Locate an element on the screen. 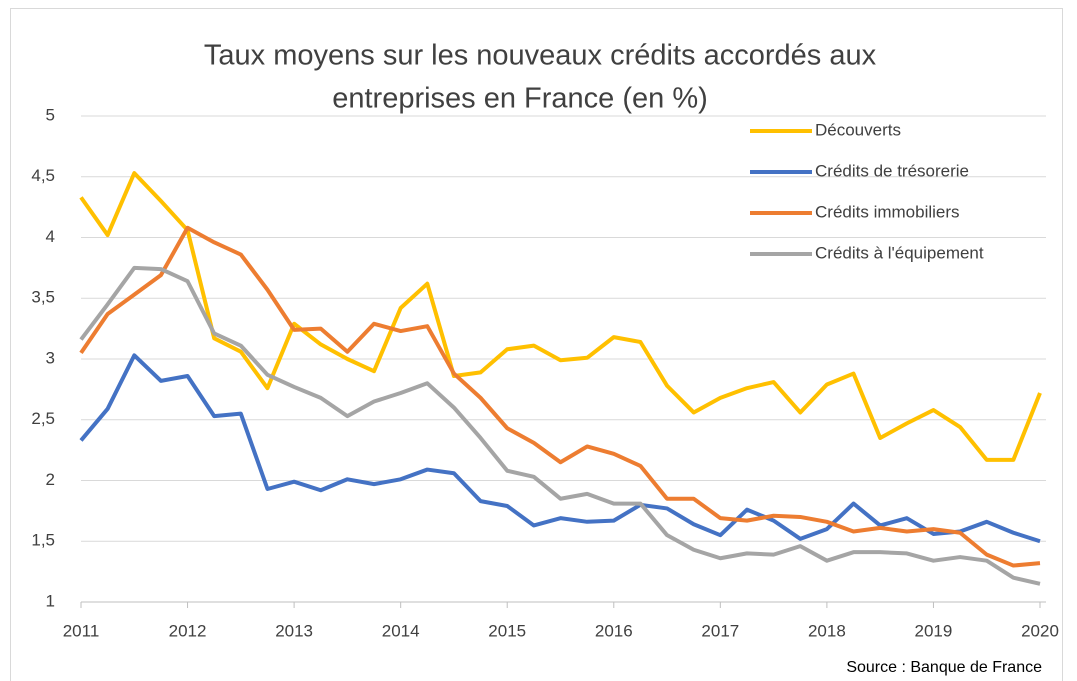 The height and width of the screenshot is (681, 1077). x-tick-label: 2017 is located at coordinates (720, 630).